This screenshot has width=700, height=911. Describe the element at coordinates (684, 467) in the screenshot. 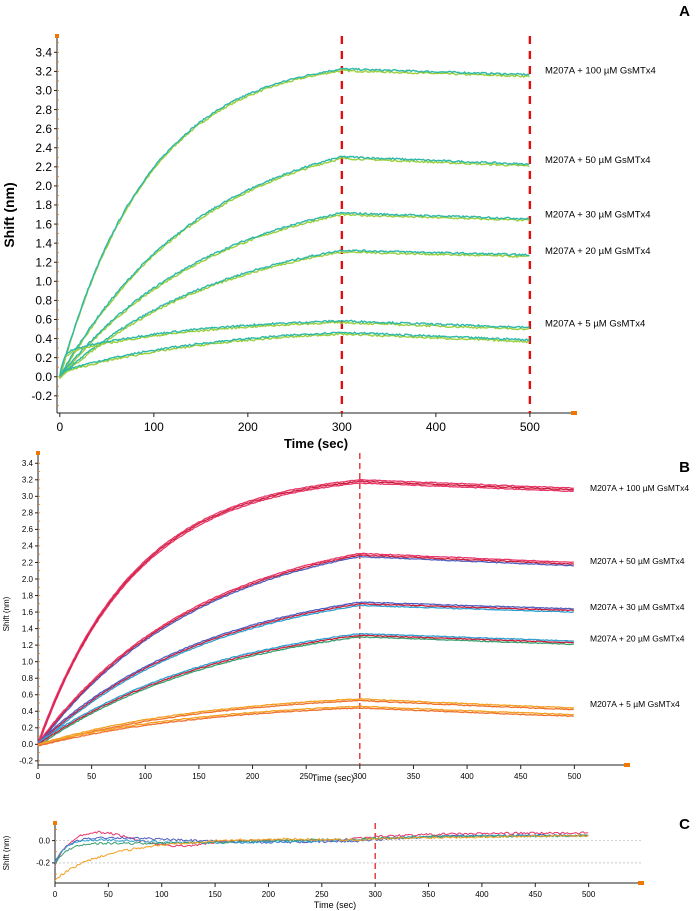

I see `panel-b-label: B` at that location.